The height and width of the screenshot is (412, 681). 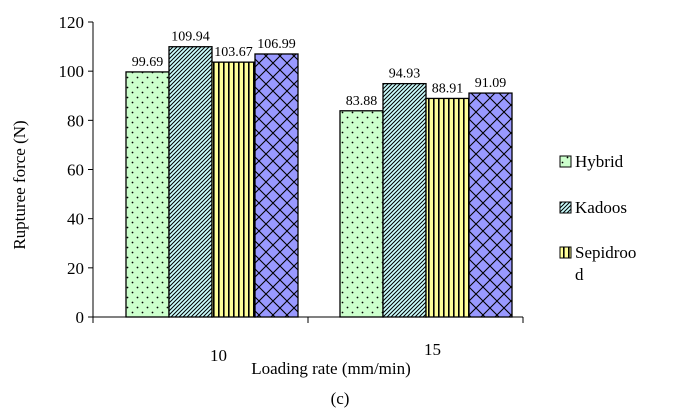 What do you see at coordinates (491, 83) in the screenshot?
I see `data-label: 91.09` at bounding box center [491, 83].